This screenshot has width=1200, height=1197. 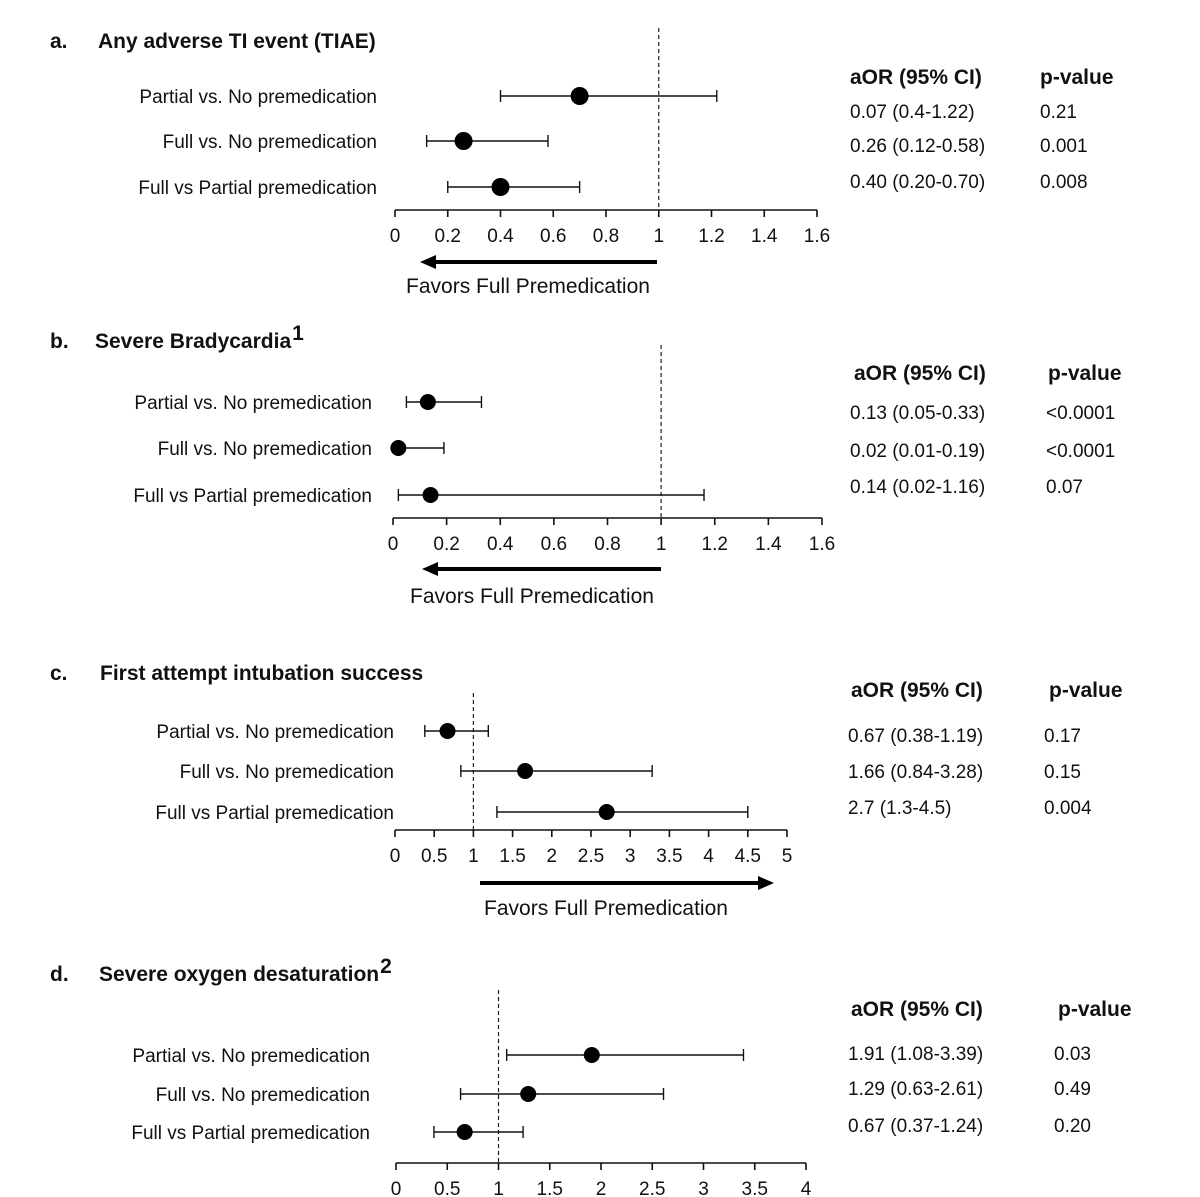 What do you see at coordinates (817, 236) in the screenshot?
I see `panel-a-x-tick-label: 1.6` at bounding box center [817, 236].